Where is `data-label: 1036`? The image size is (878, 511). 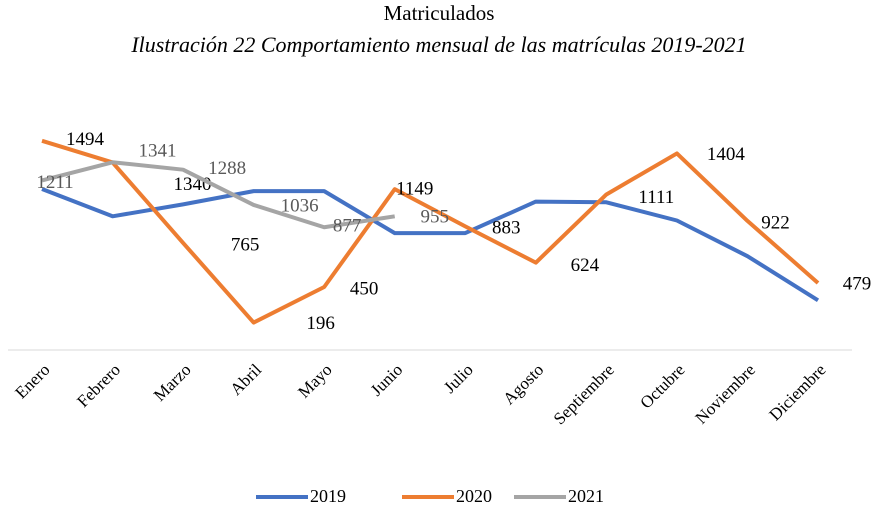 data-label: 1036 is located at coordinates (300, 205).